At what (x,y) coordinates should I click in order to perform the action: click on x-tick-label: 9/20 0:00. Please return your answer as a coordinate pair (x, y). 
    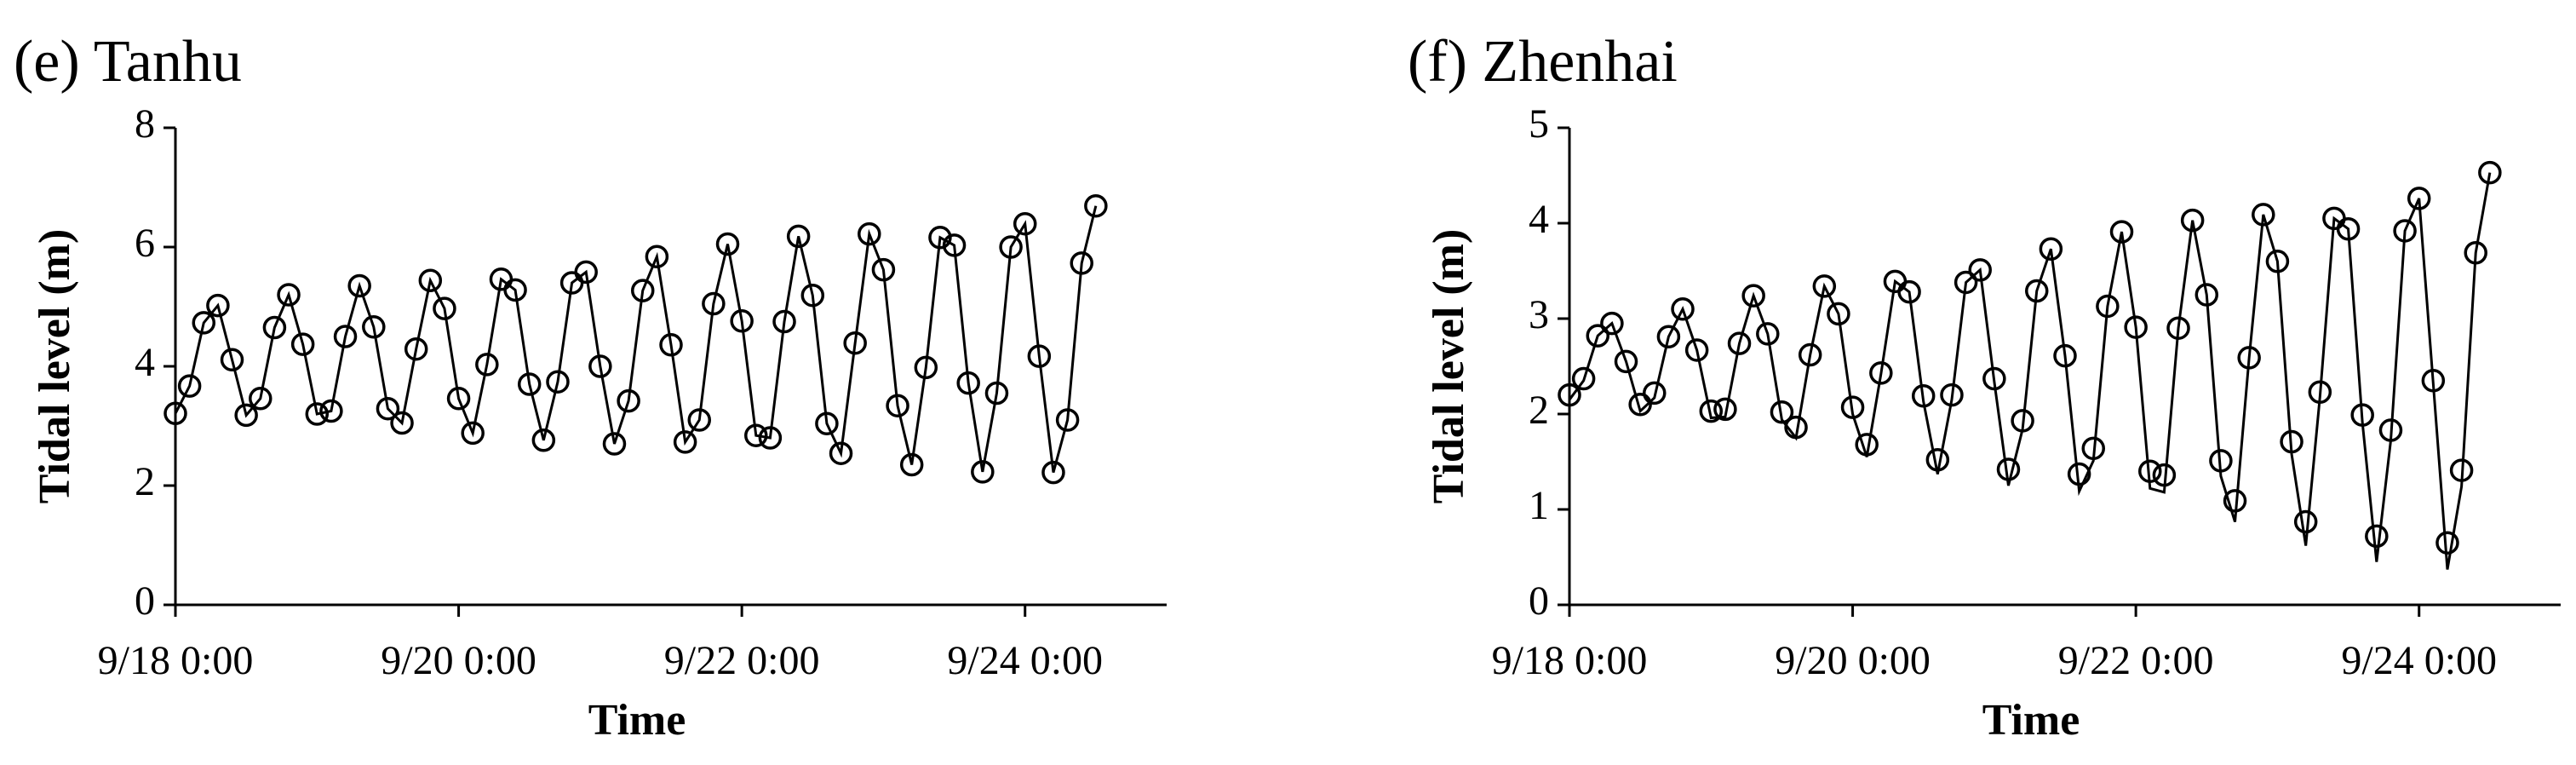
    Looking at the image, I should click on (1853, 660).